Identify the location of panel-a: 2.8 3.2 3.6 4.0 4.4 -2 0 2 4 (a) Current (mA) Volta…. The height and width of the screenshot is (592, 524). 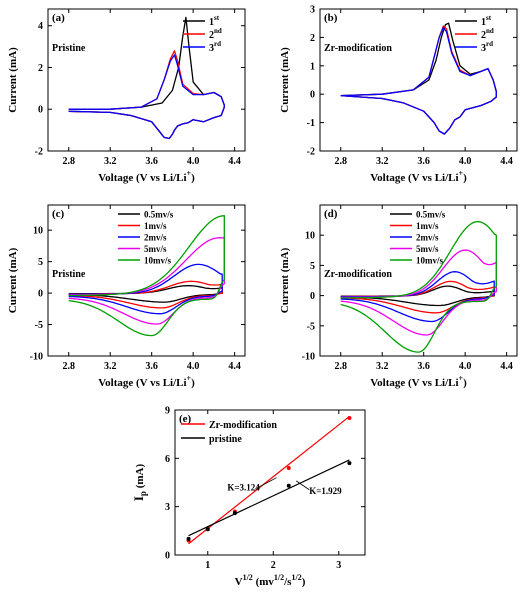
(126, 96).